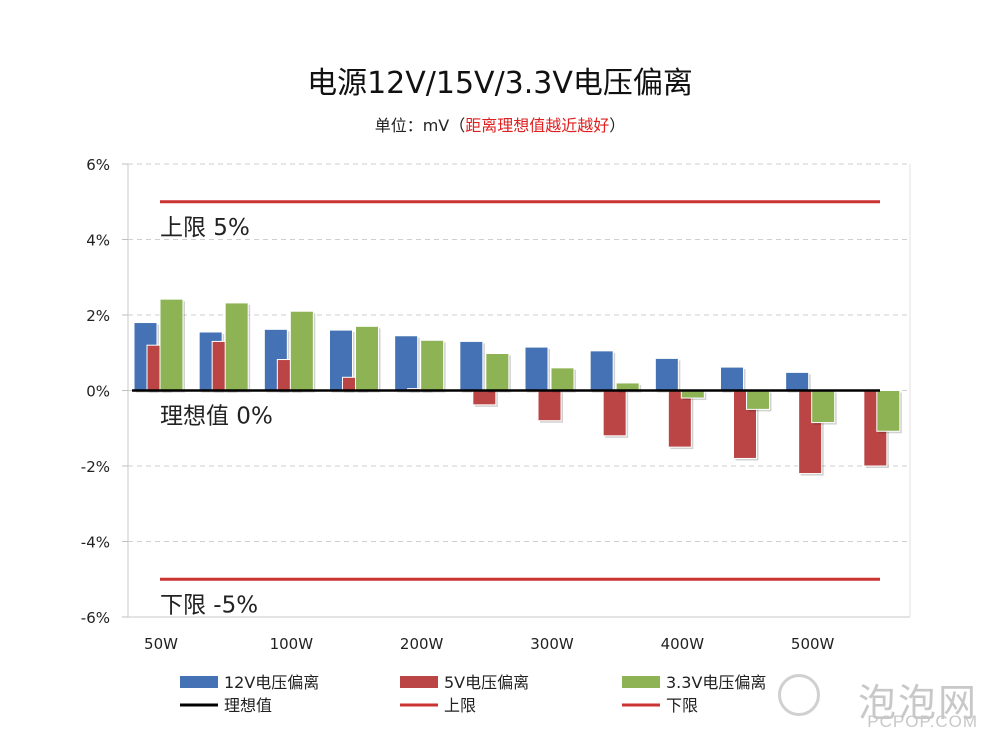  What do you see at coordinates (813, 644) in the screenshot?
I see `x-tick-label: 500W` at bounding box center [813, 644].